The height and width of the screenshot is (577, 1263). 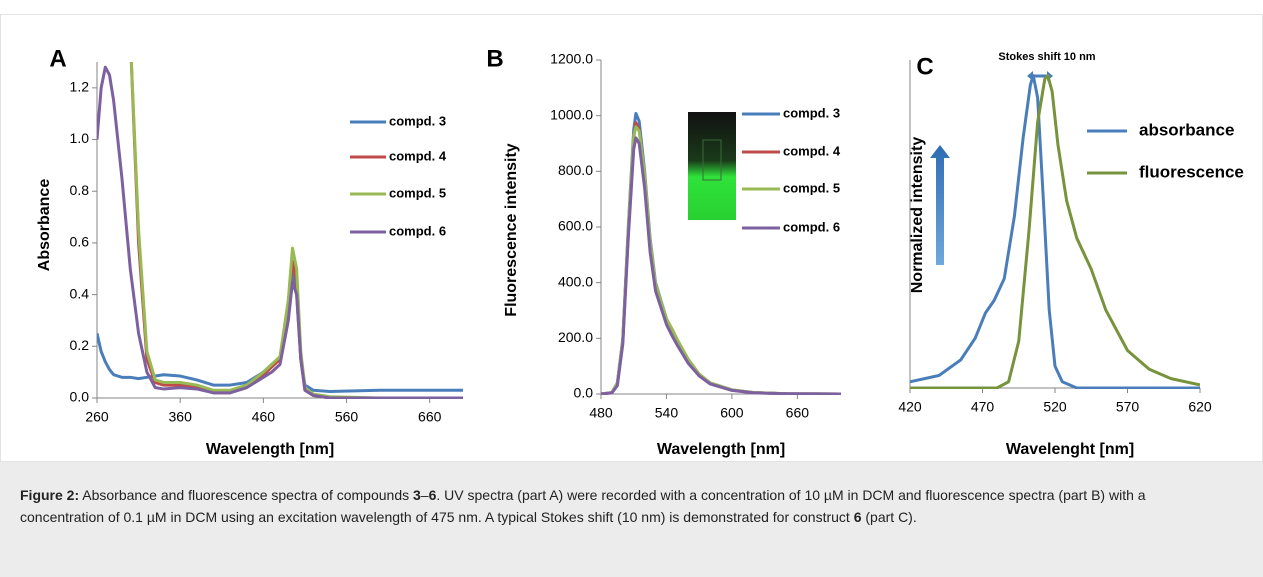 I want to click on x-tick-label: 470, so click(x=983, y=407).